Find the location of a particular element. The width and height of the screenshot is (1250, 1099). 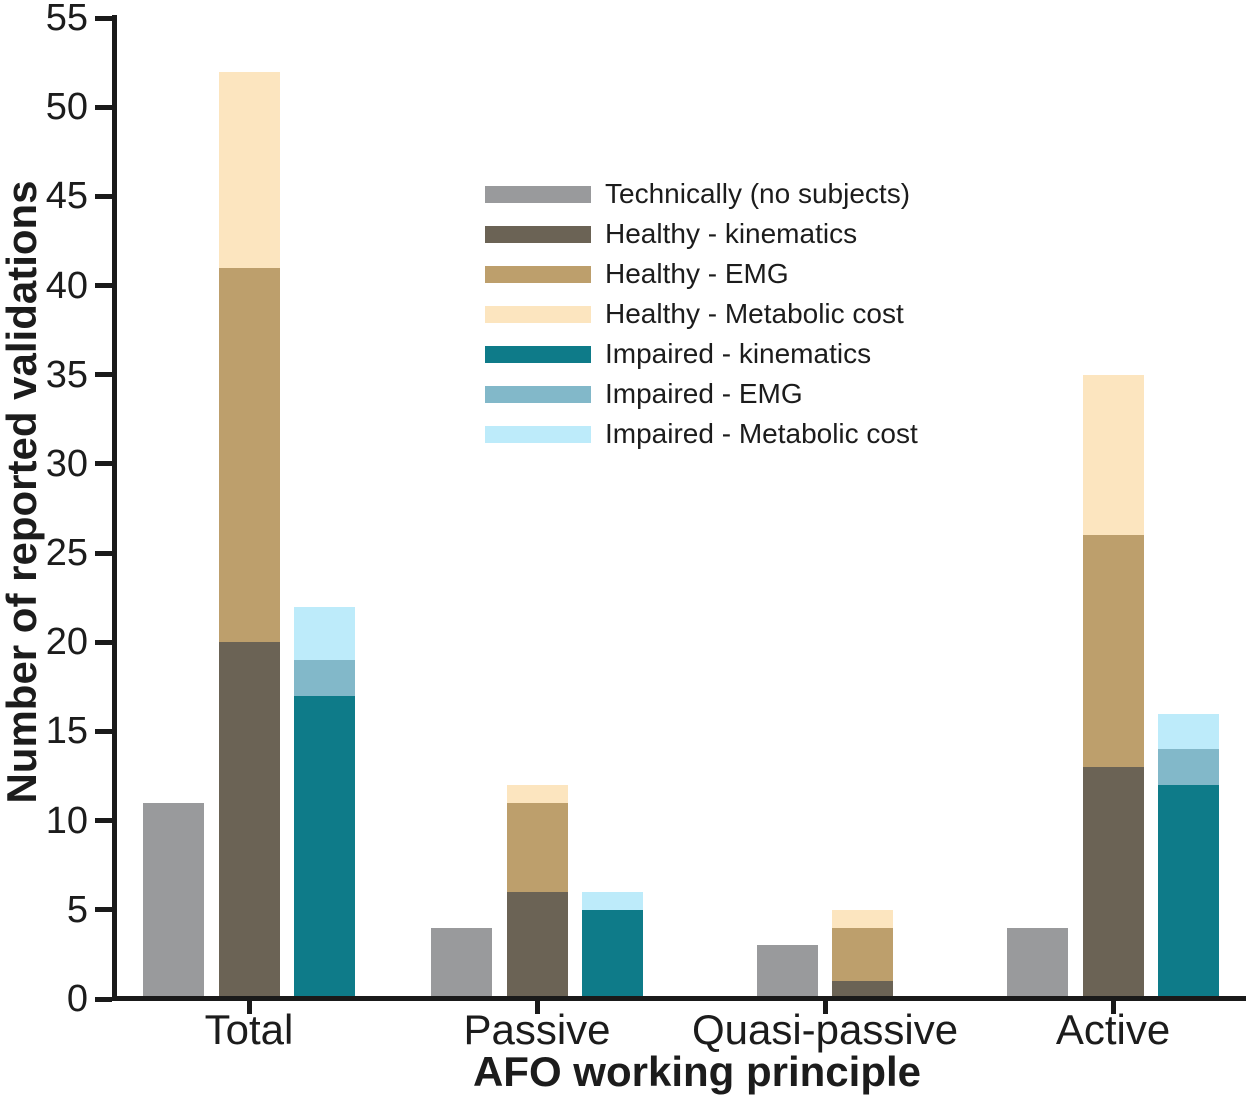

x-tick-label: Total is located at coordinates (249, 1029).